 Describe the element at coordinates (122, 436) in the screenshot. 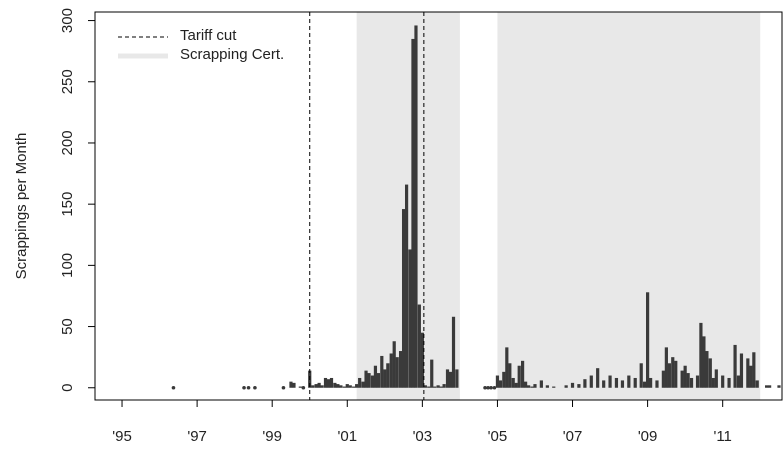

I see `x-tick-label: '95` at that location.